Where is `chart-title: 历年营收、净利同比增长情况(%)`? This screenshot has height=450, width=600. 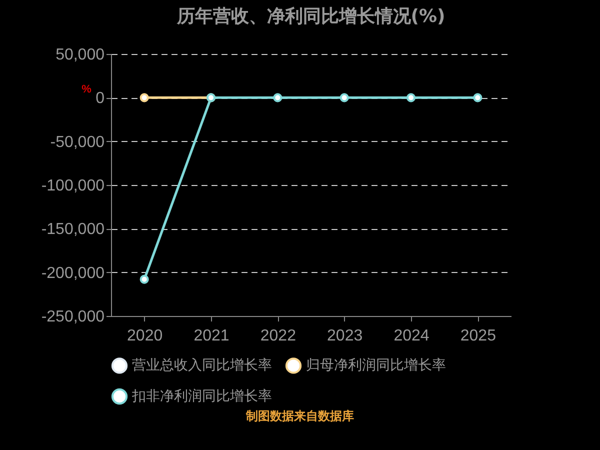 chart-title: 历年营收、净利同比增长情况(%) is located at coordinates (311, 16).